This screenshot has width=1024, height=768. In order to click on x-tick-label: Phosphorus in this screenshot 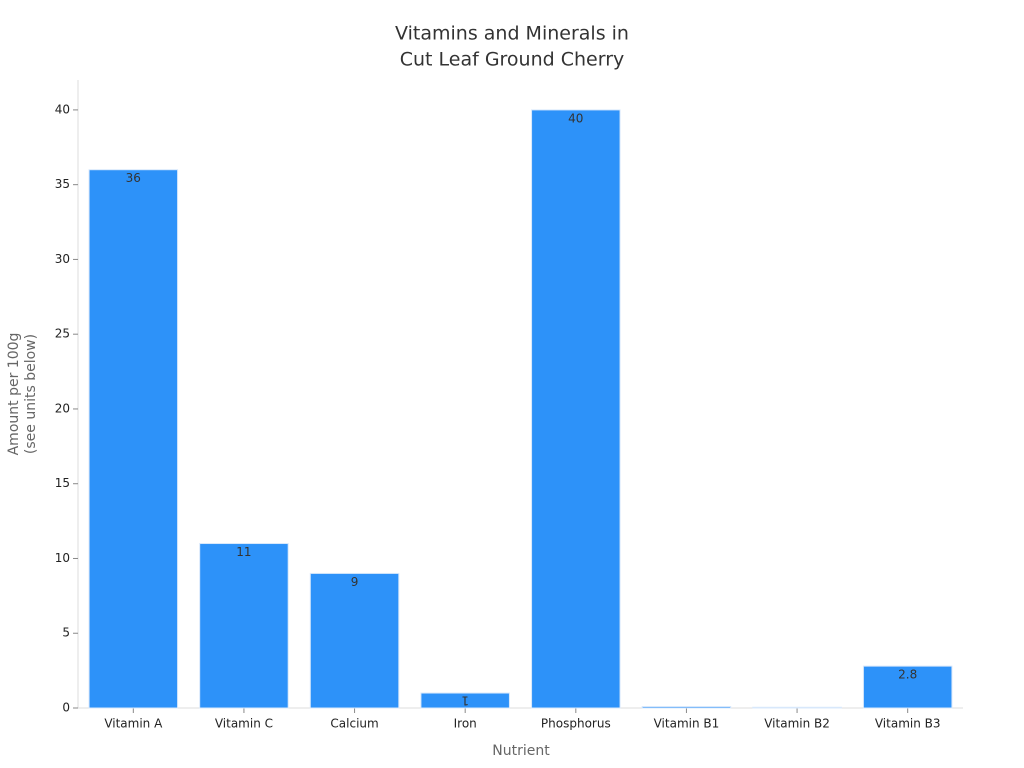, I will do `click(576, 724)`.